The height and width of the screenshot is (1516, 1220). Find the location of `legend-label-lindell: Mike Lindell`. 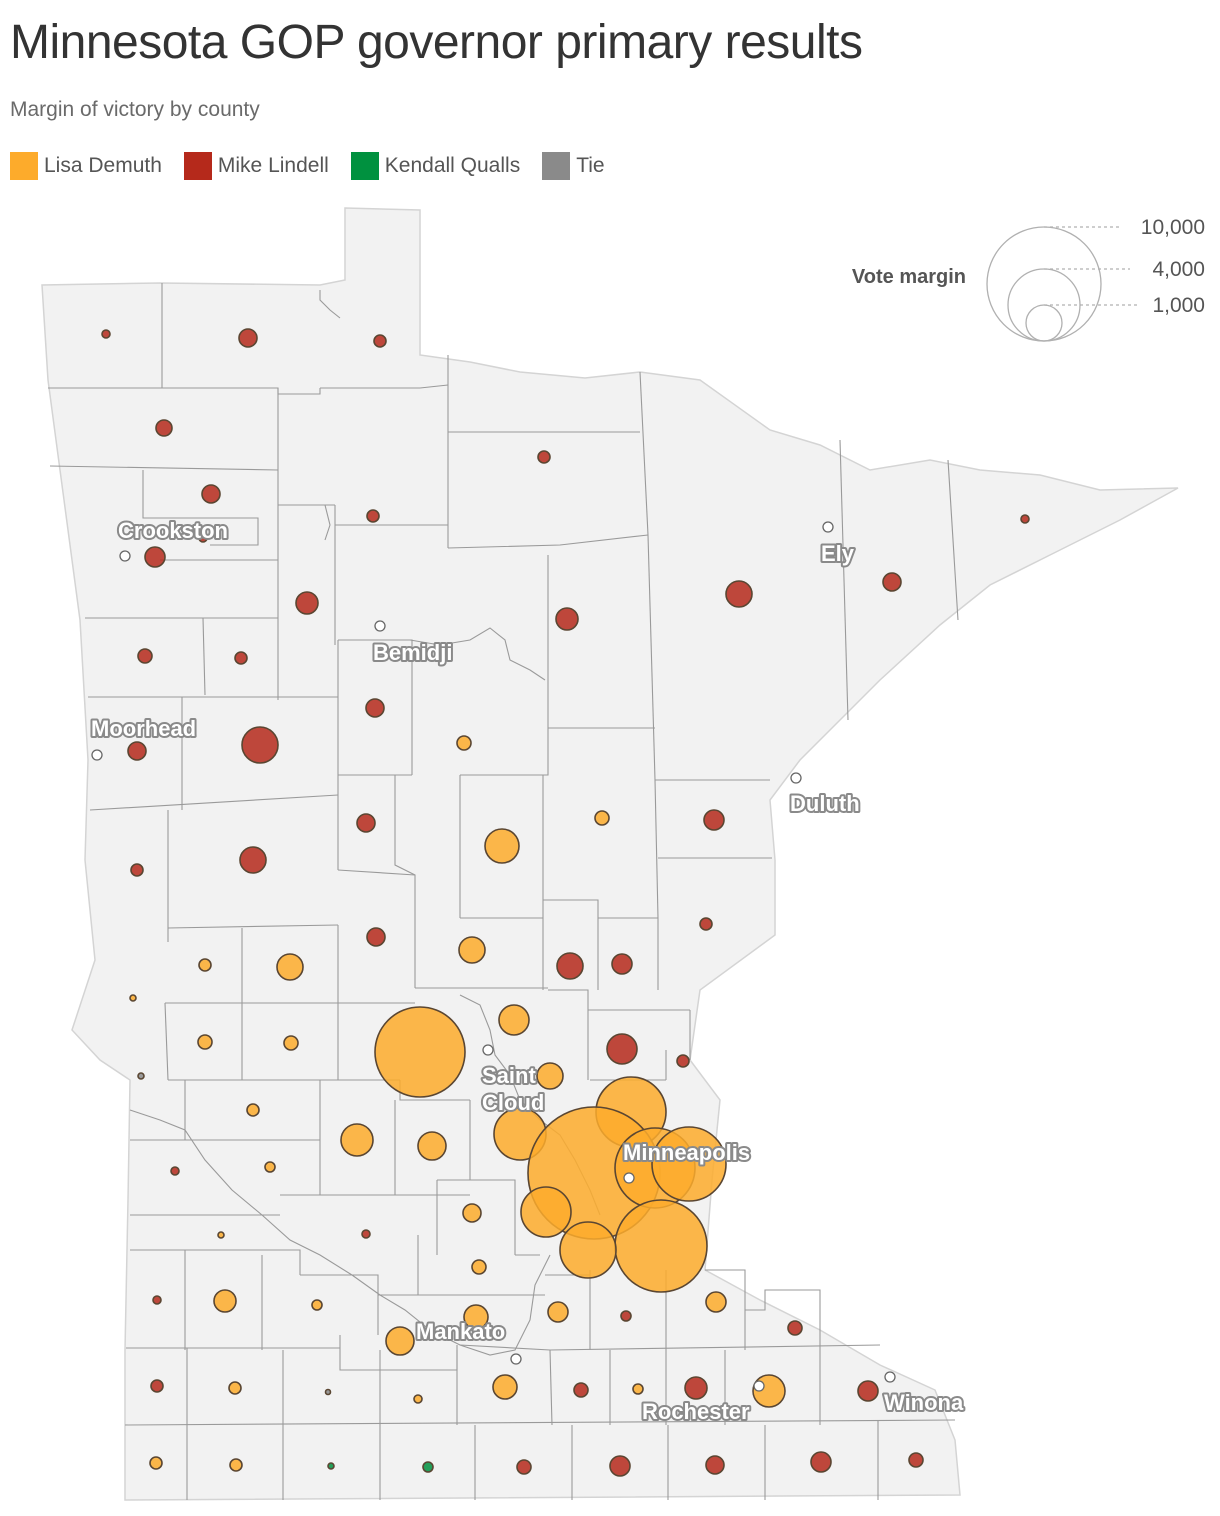

legend-label-lindell: Mike Lindell is located at coordinates (273, 165).